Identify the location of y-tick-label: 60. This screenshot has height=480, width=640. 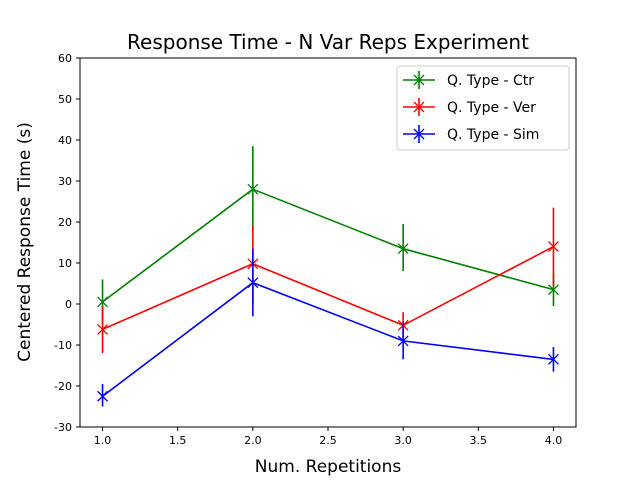
(65, 58).